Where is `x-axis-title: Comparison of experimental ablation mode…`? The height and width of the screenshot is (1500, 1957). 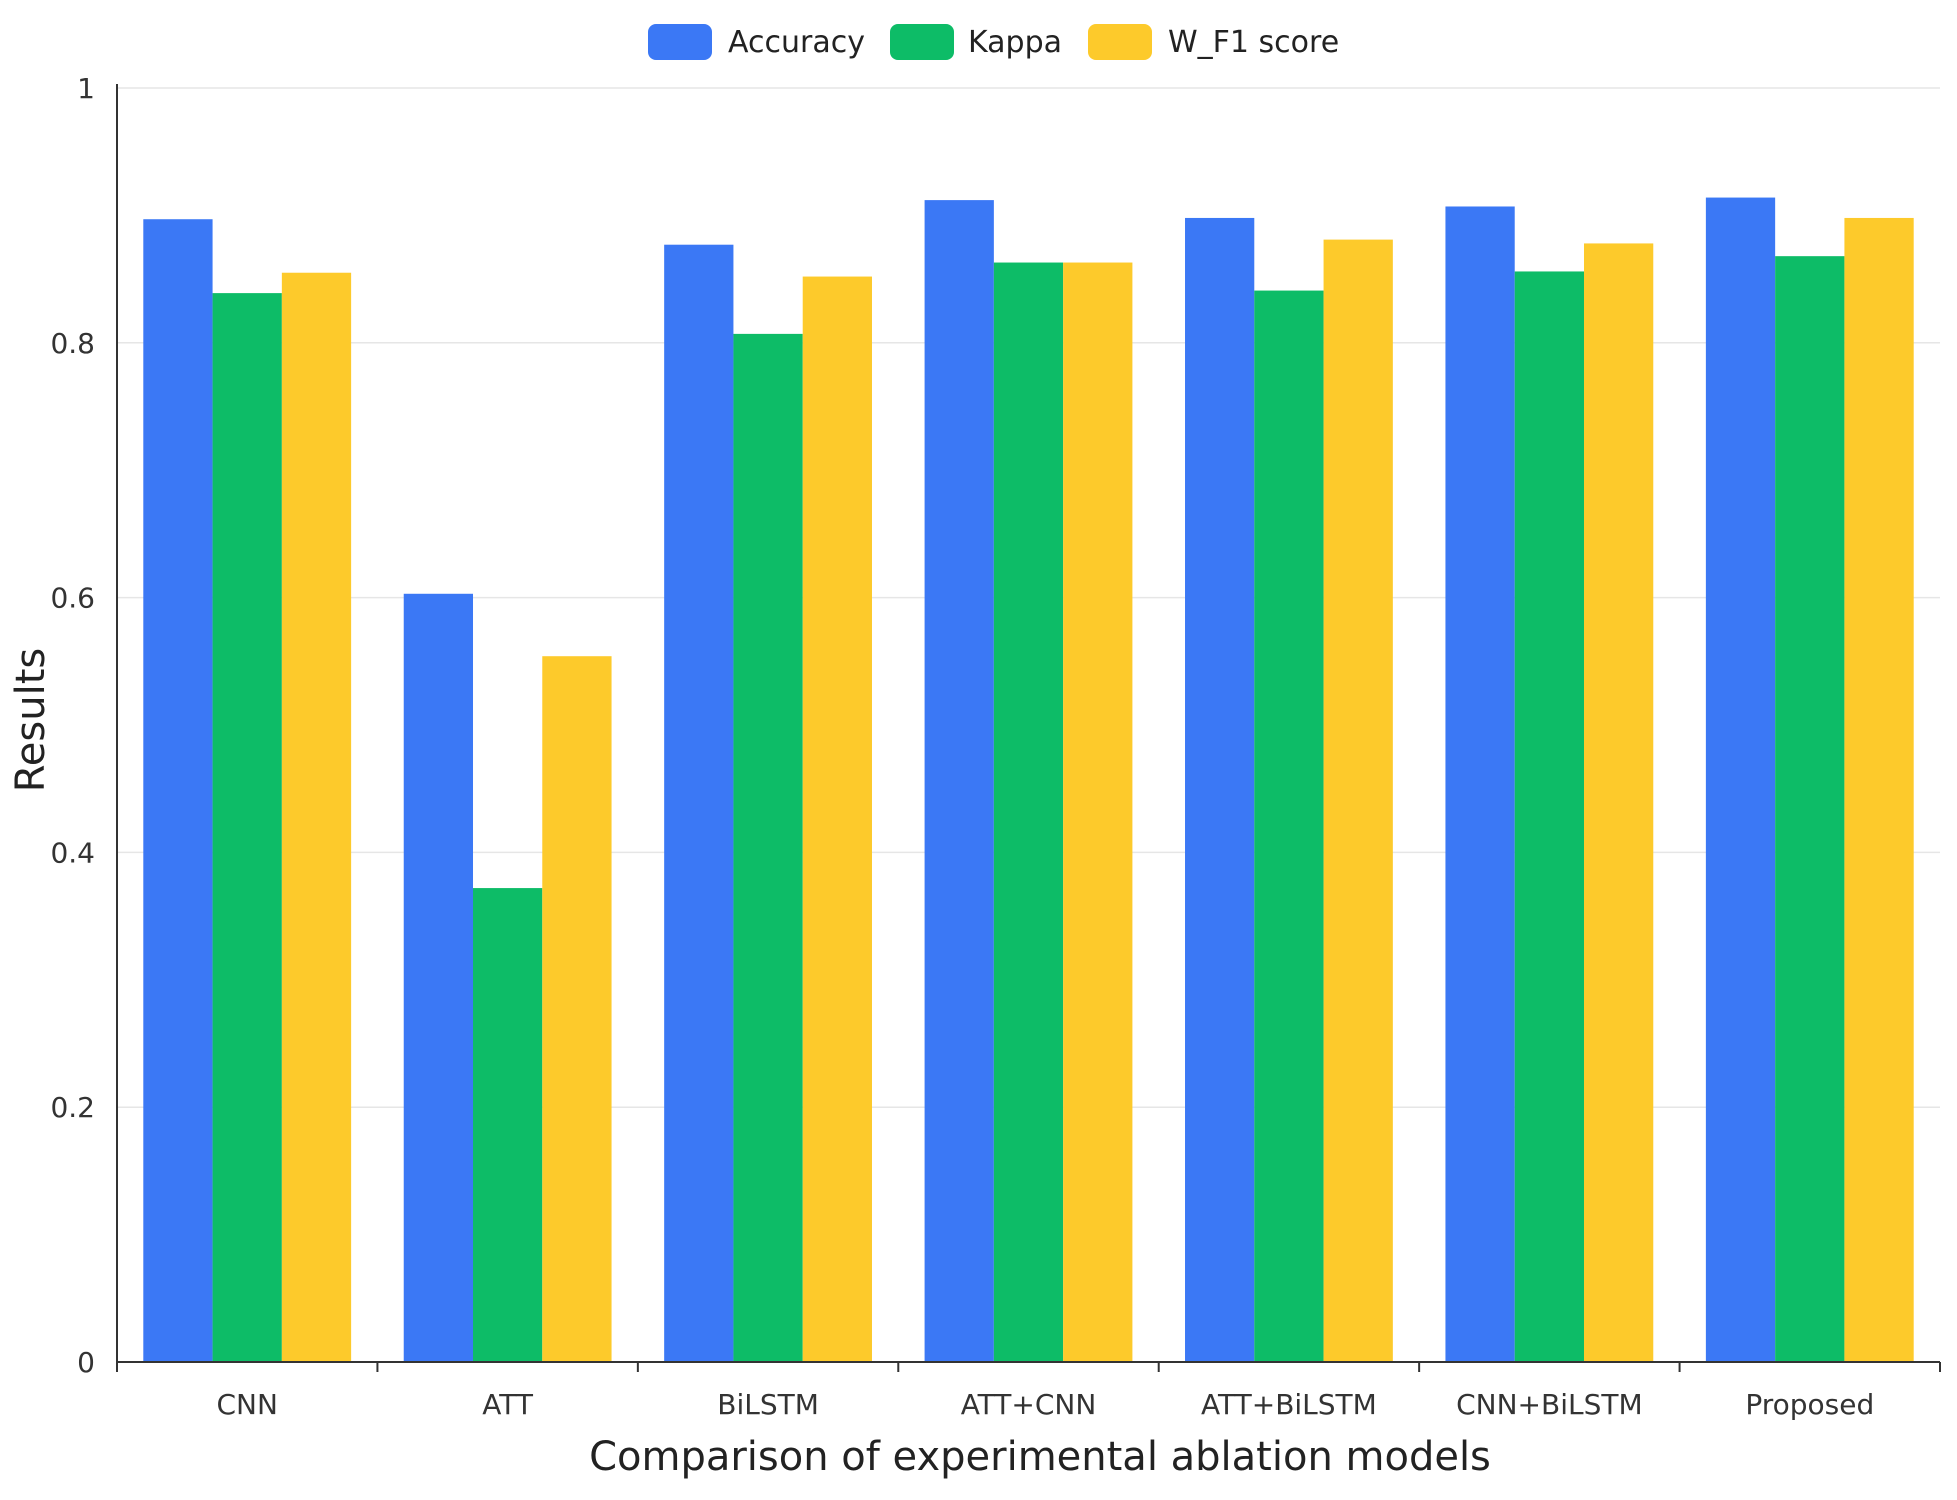
x-axis-title: Comparison of experimental ablation mode… is located at coordinates (1040, 1457).